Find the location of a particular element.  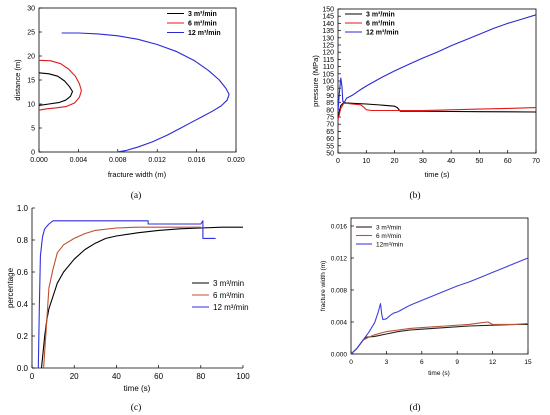

y-tick-label: 0.8 is located at coordinates (23, 240).